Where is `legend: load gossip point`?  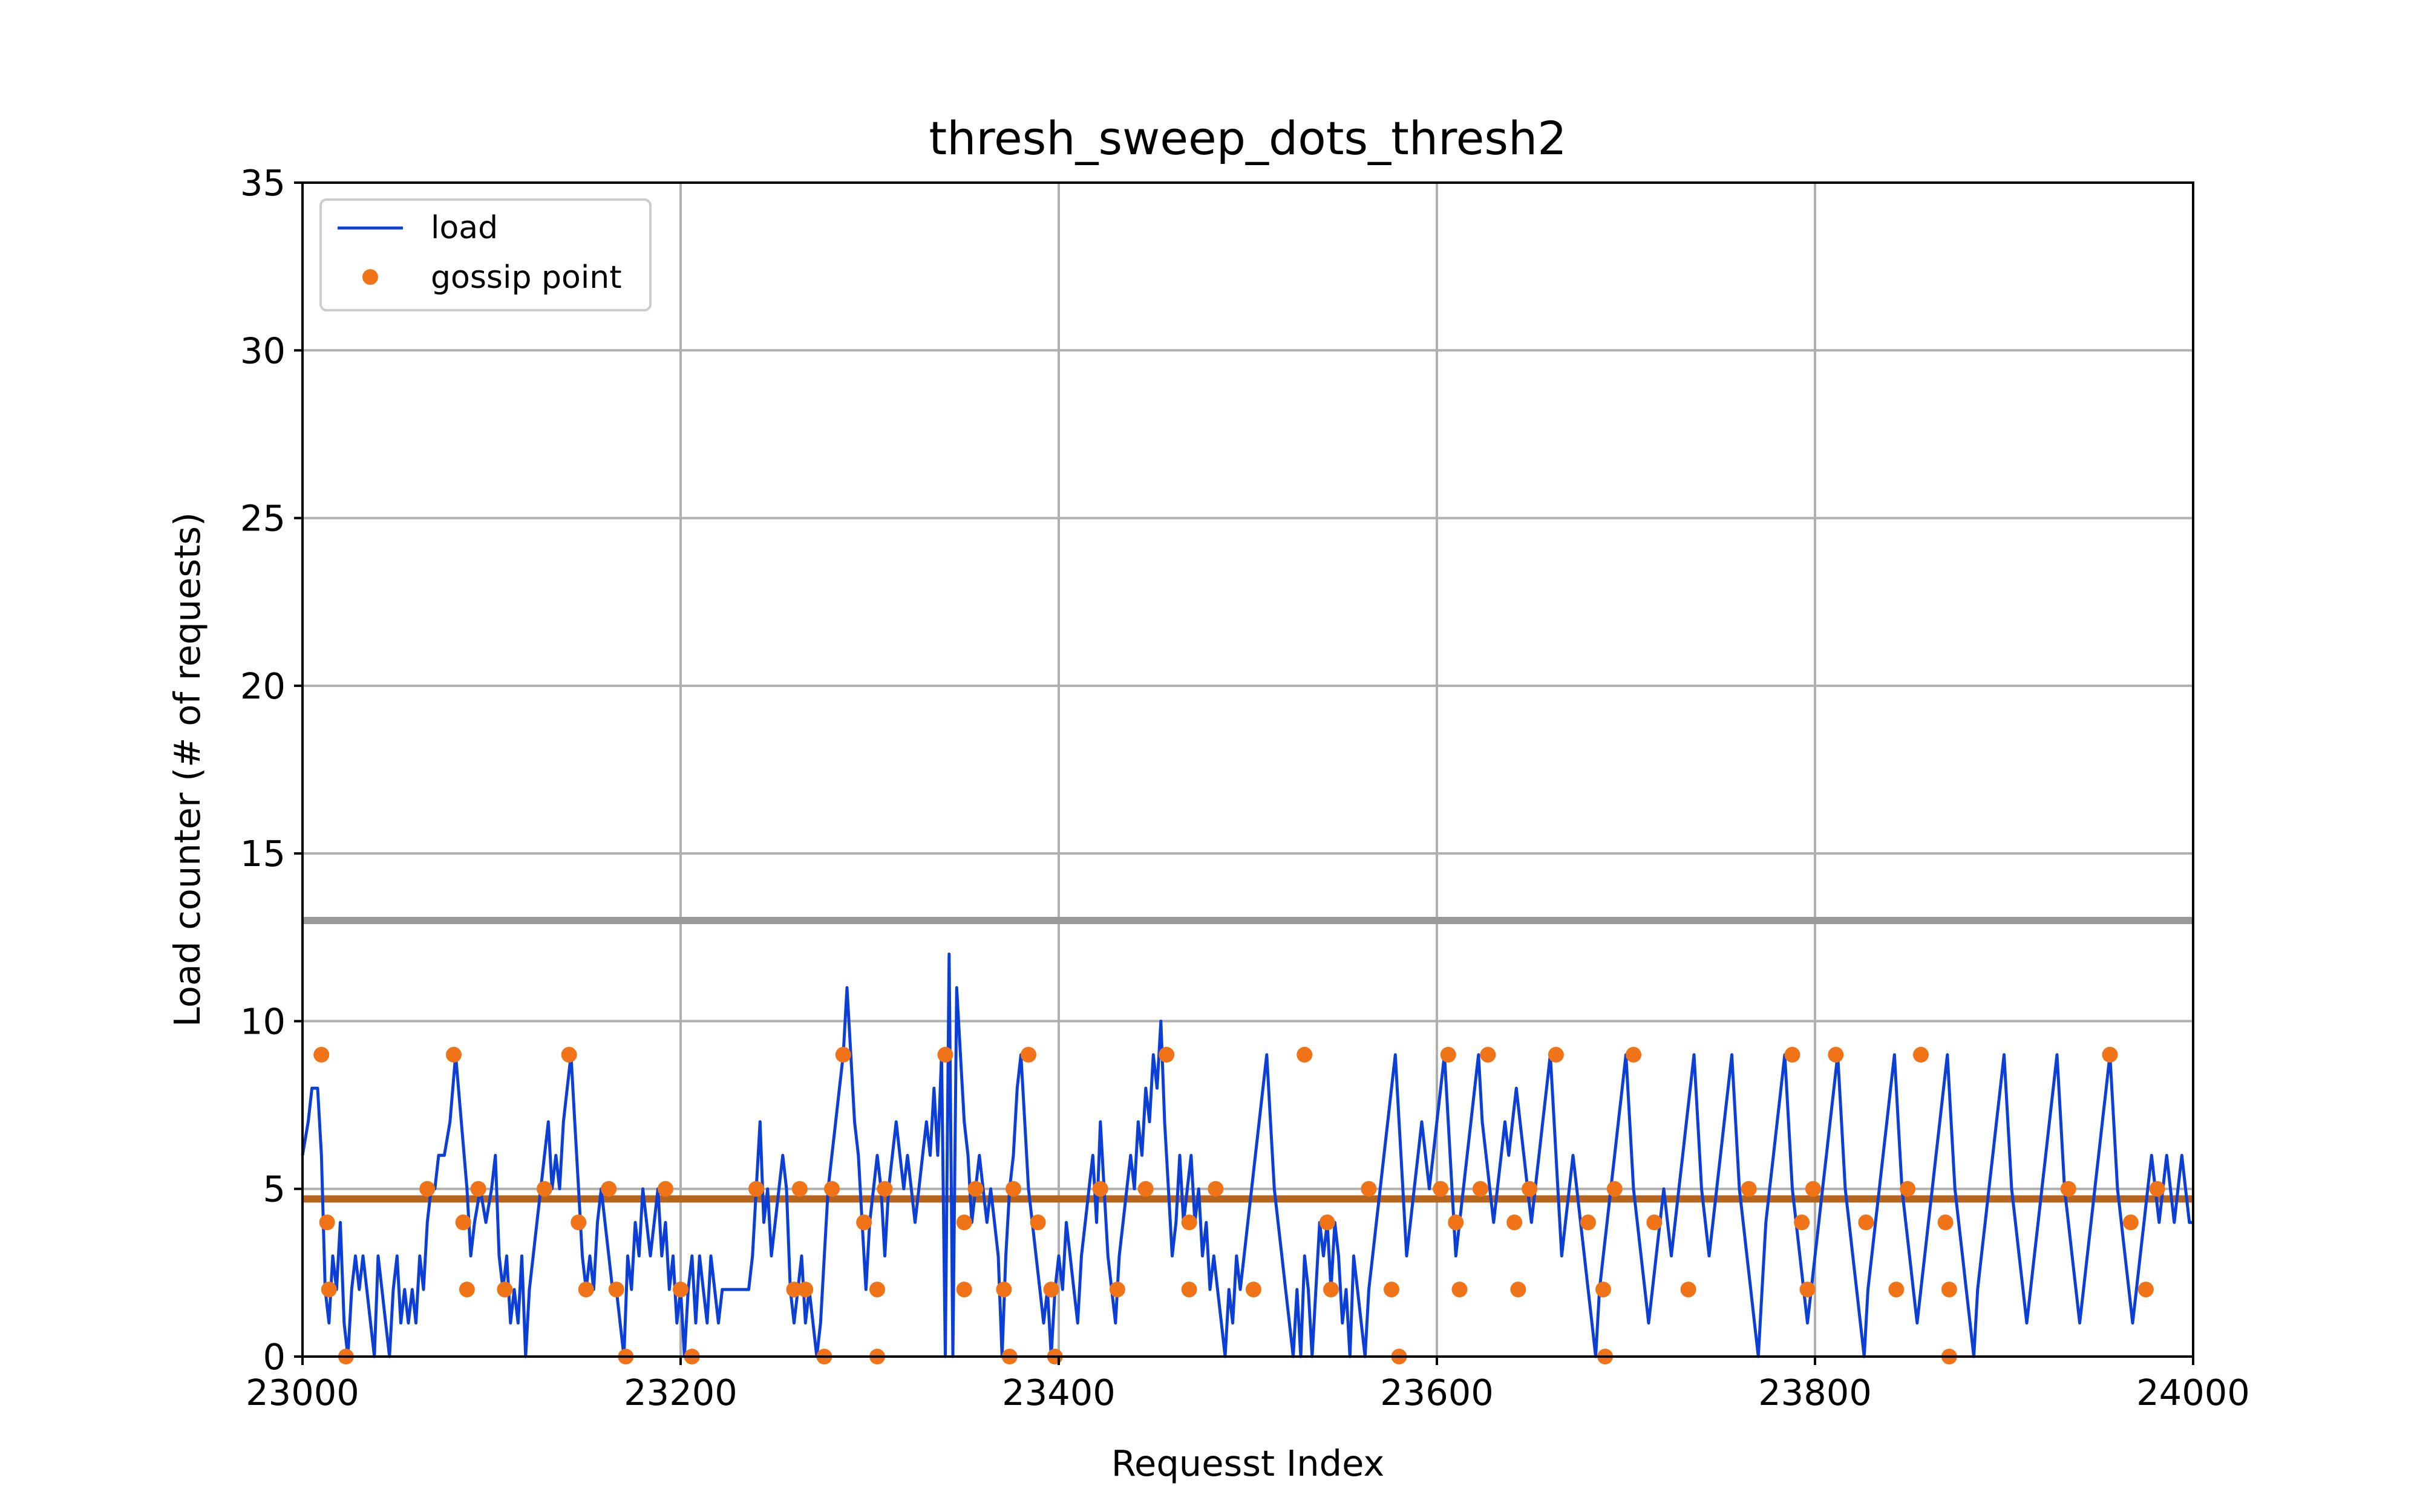
legend: load gossip point is located at coordinates (485, 254).